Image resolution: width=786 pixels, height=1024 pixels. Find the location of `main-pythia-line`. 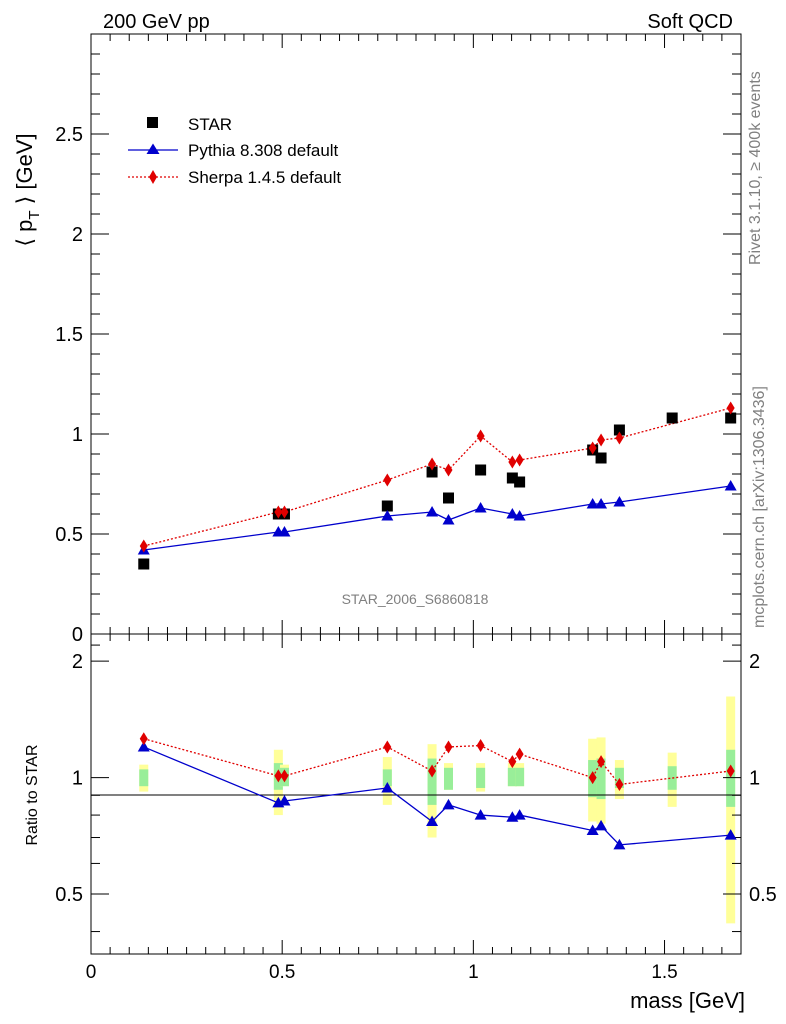

main-pythia-line is located at coordinates (437, 518).